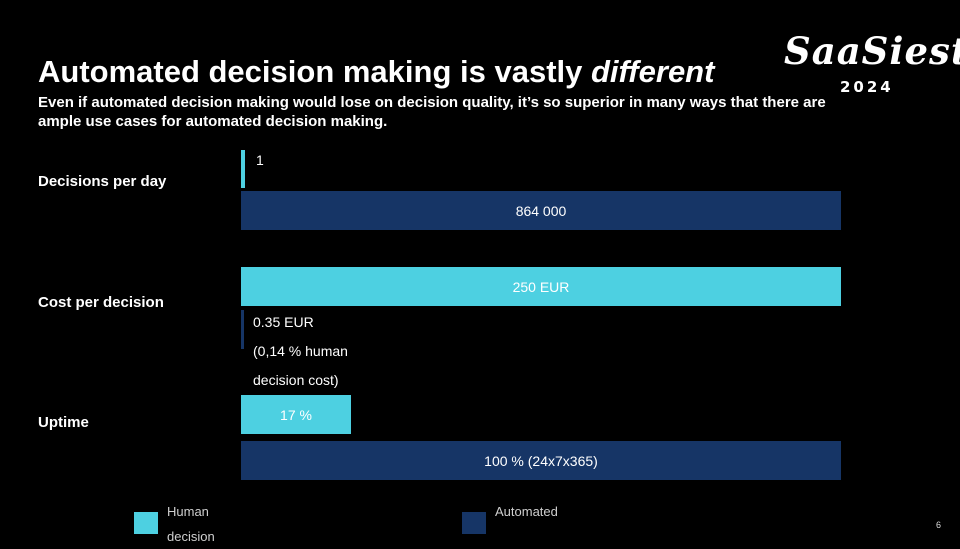  I want to click on slide-title-emphasis: different, so click(653, 71).